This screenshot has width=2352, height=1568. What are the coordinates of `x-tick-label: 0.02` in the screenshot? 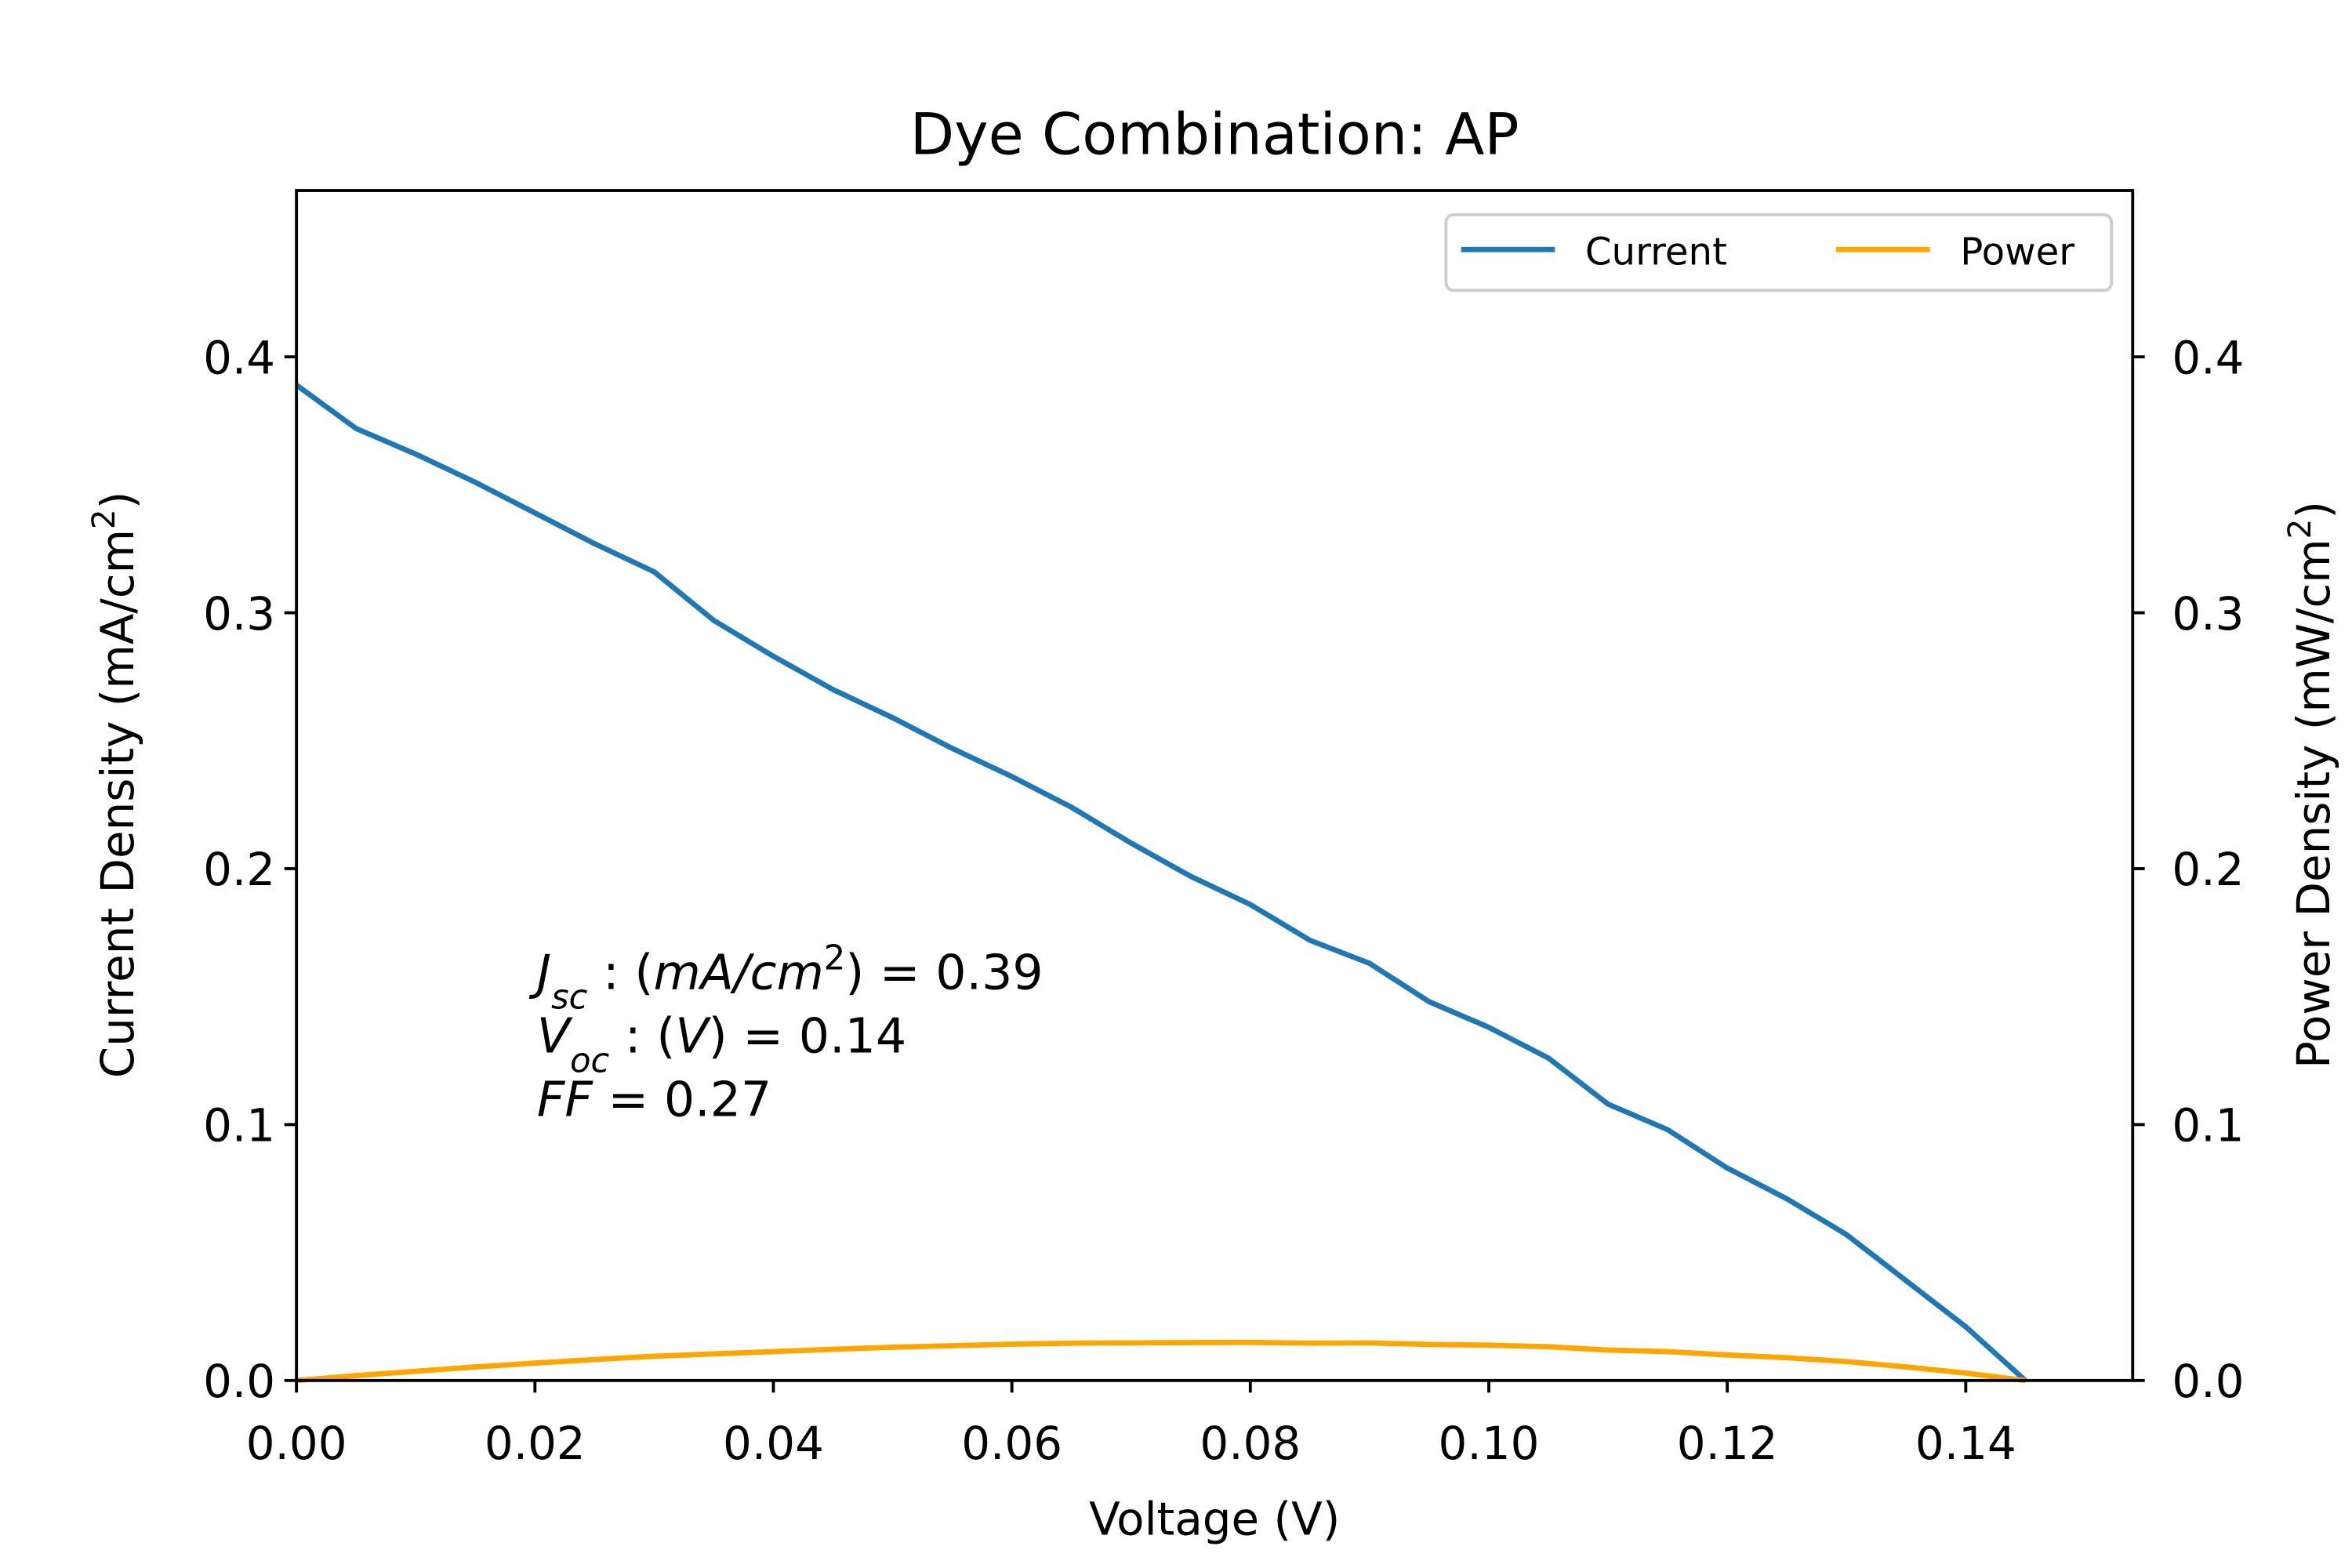 It's located at (535, 1443).